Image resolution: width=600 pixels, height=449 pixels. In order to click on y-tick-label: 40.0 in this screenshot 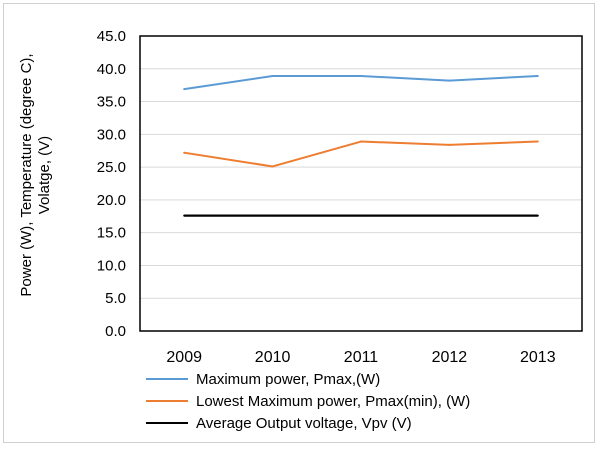, I will do `click(111, 69)`.